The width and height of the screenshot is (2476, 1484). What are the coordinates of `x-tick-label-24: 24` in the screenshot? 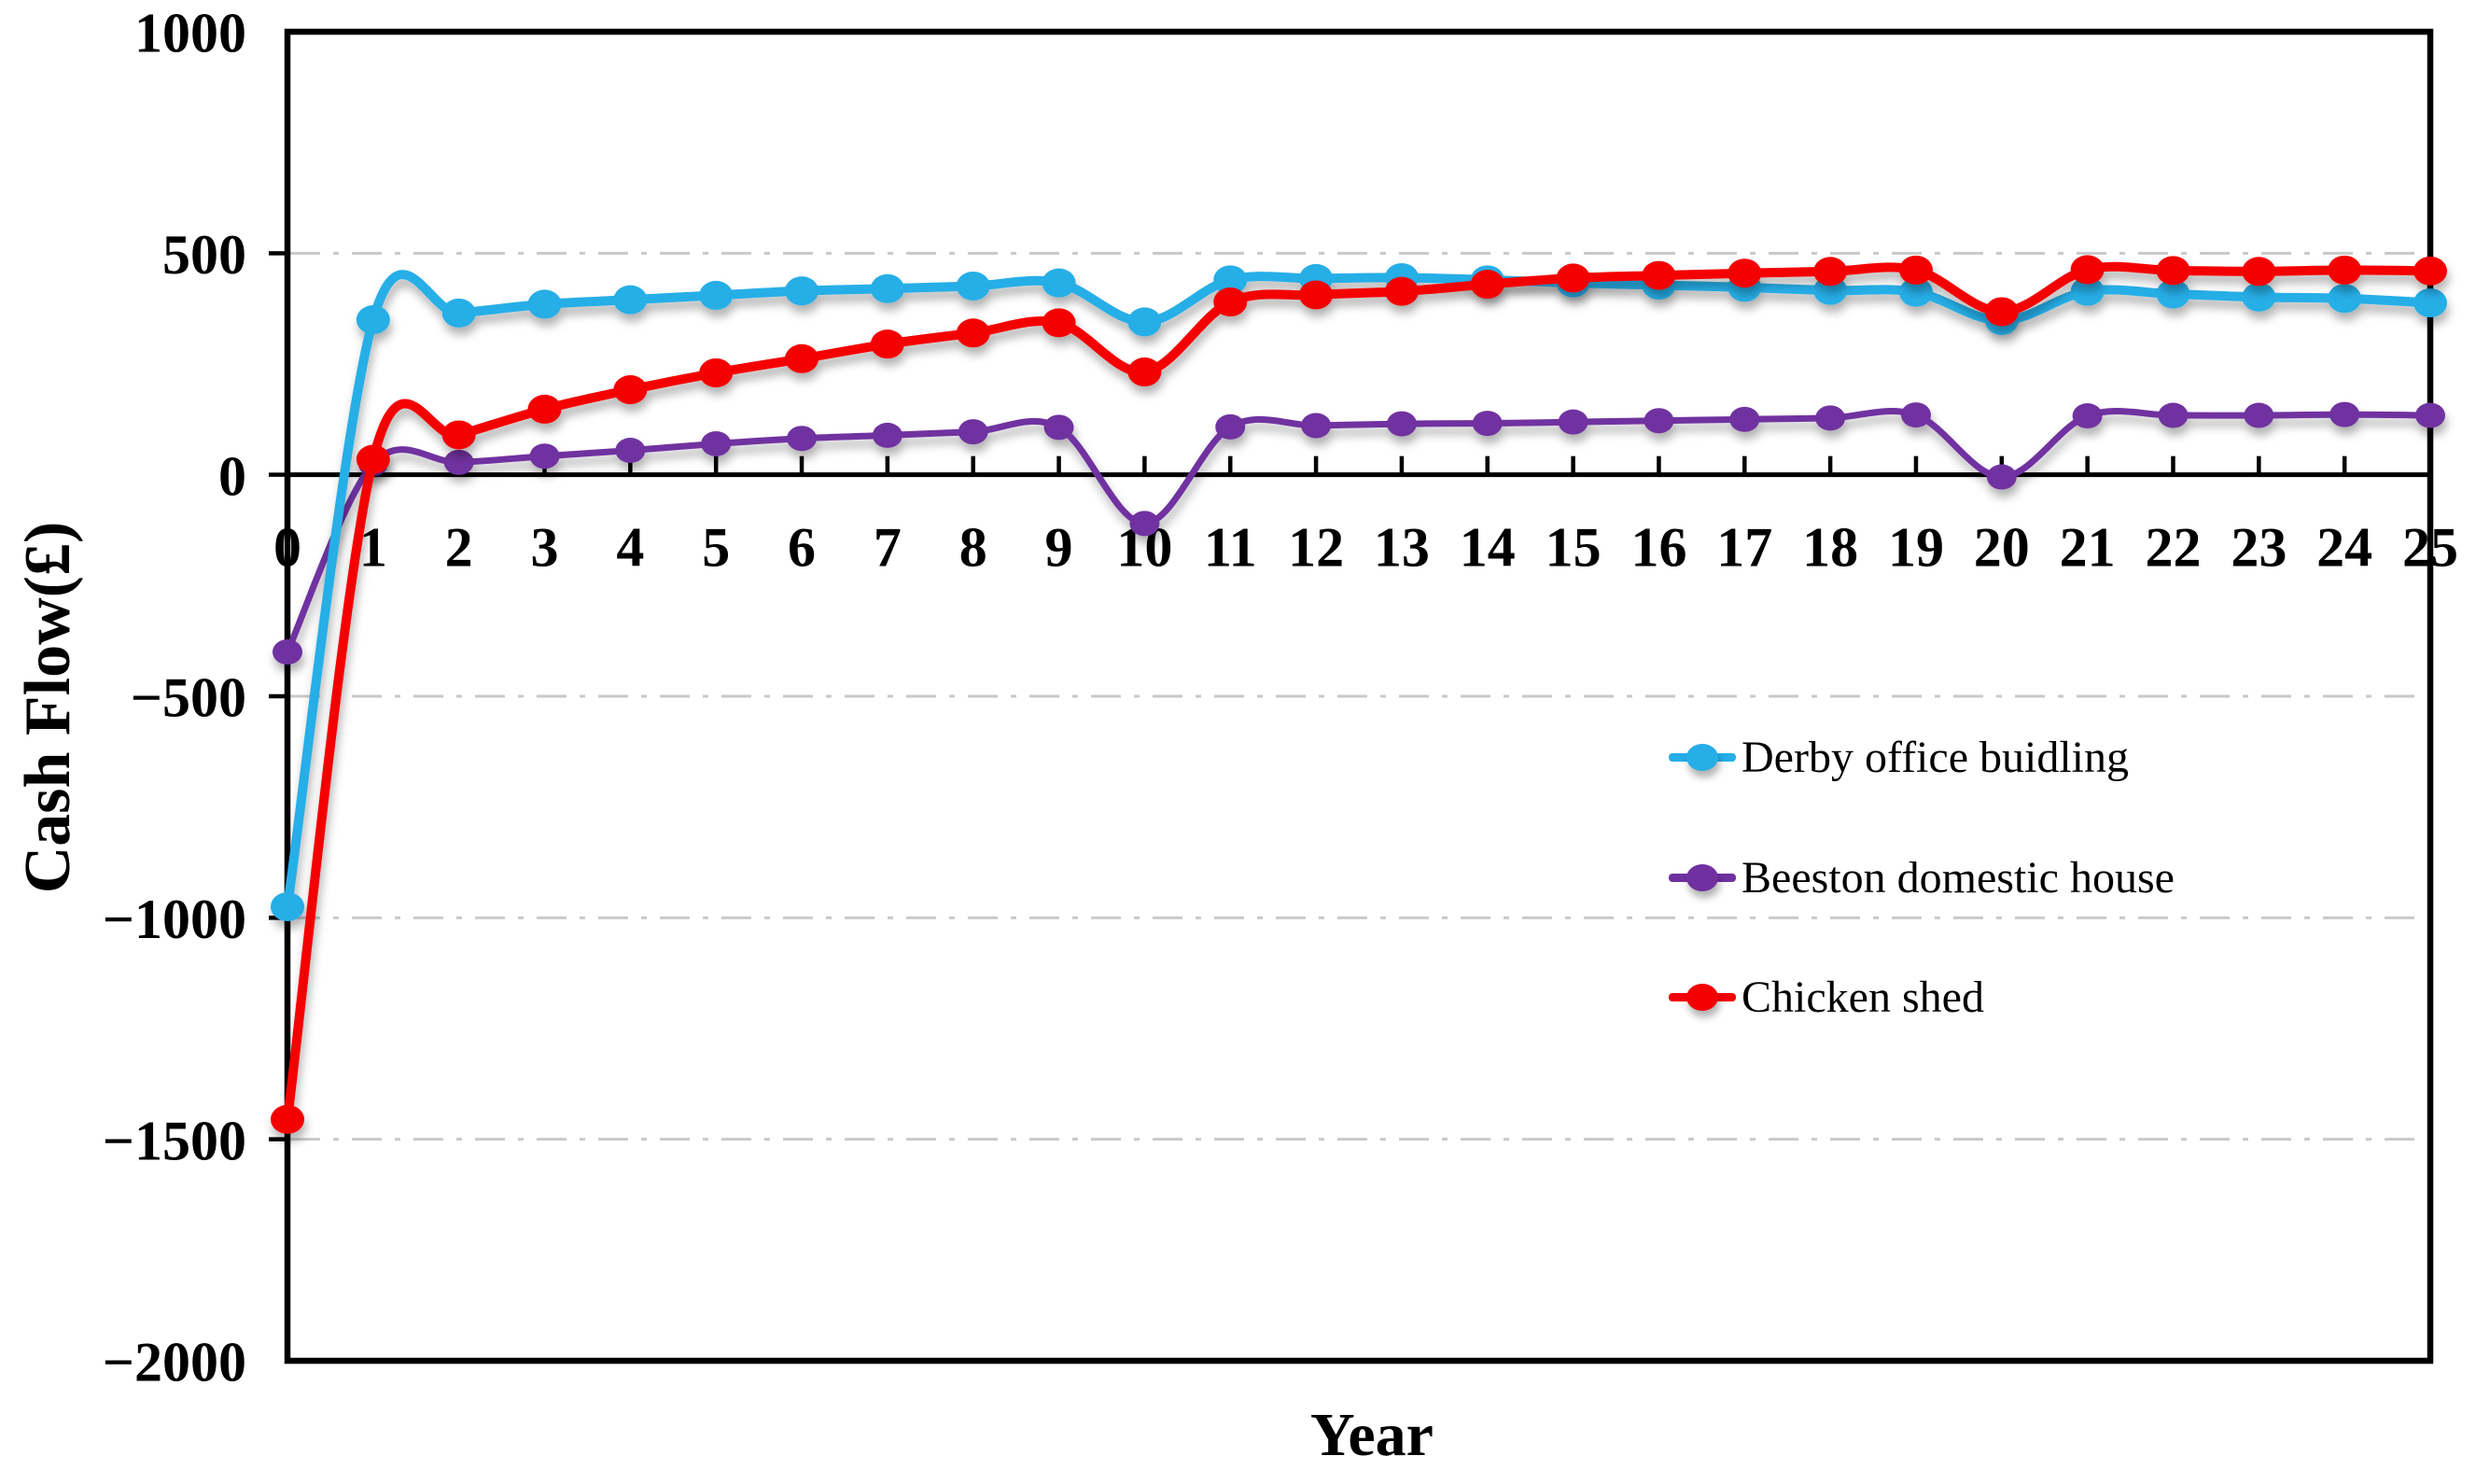 It's located at (2344, 548).